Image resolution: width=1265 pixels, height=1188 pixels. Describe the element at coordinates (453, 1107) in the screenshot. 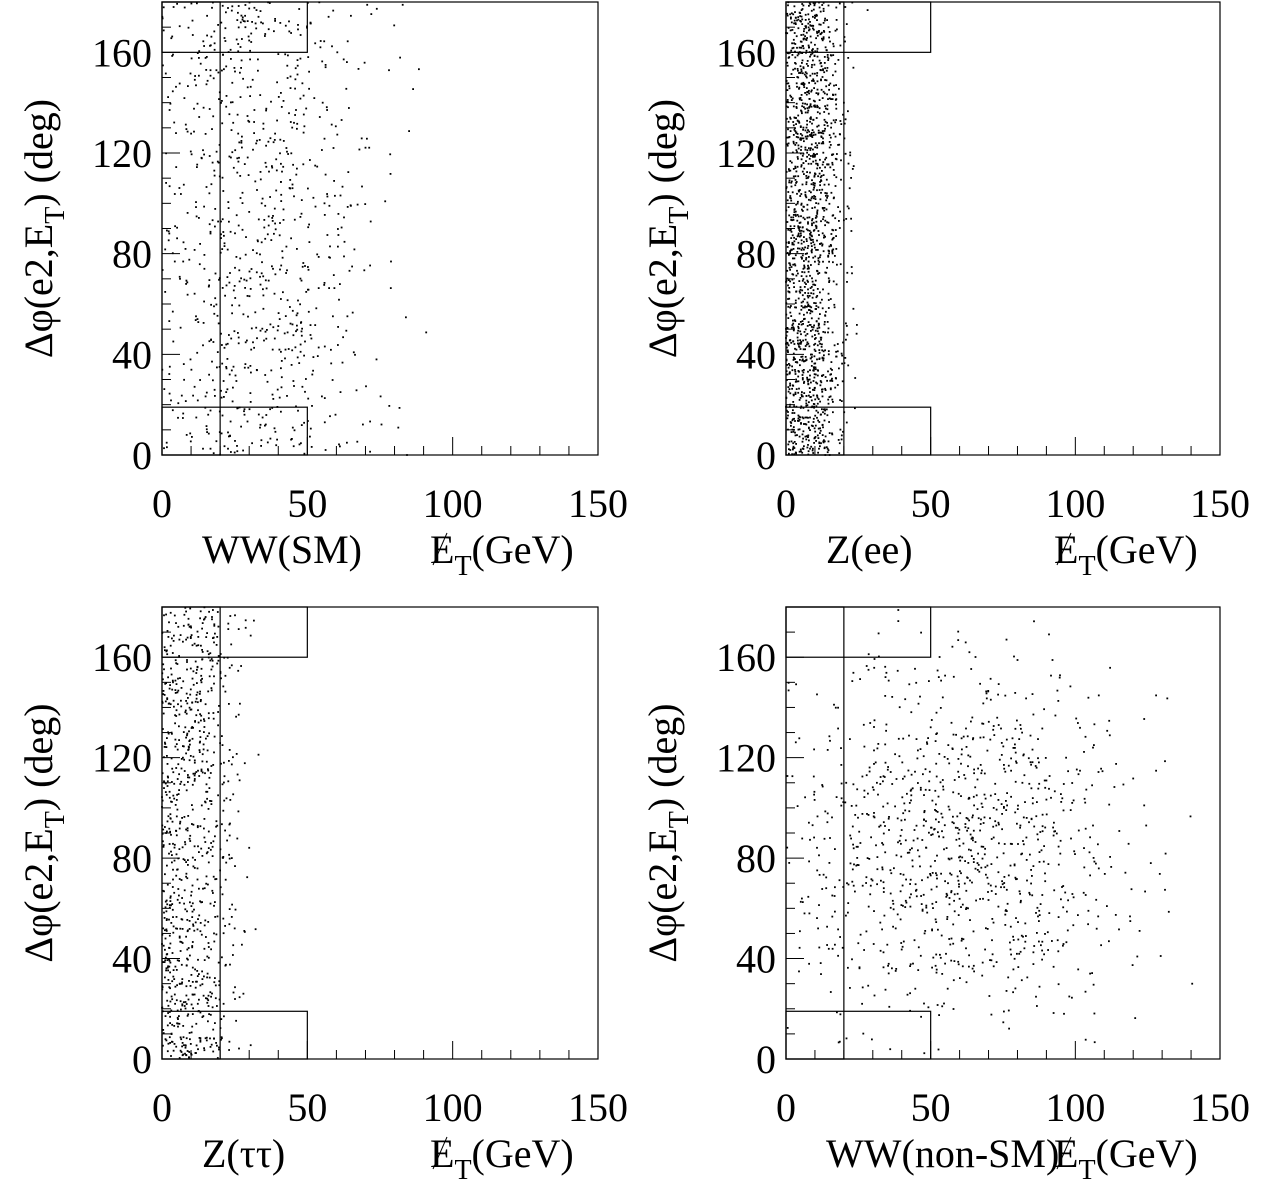

I see `x-tick-label: 100` at that location.